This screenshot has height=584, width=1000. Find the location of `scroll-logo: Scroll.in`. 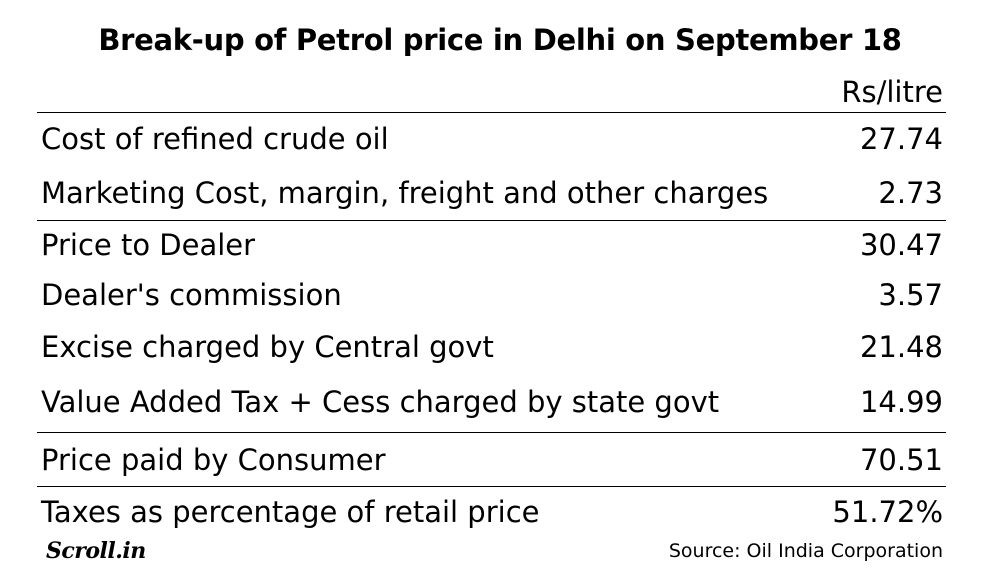

scroll-logo: Scroll.in is located at coordinates (96, 551).